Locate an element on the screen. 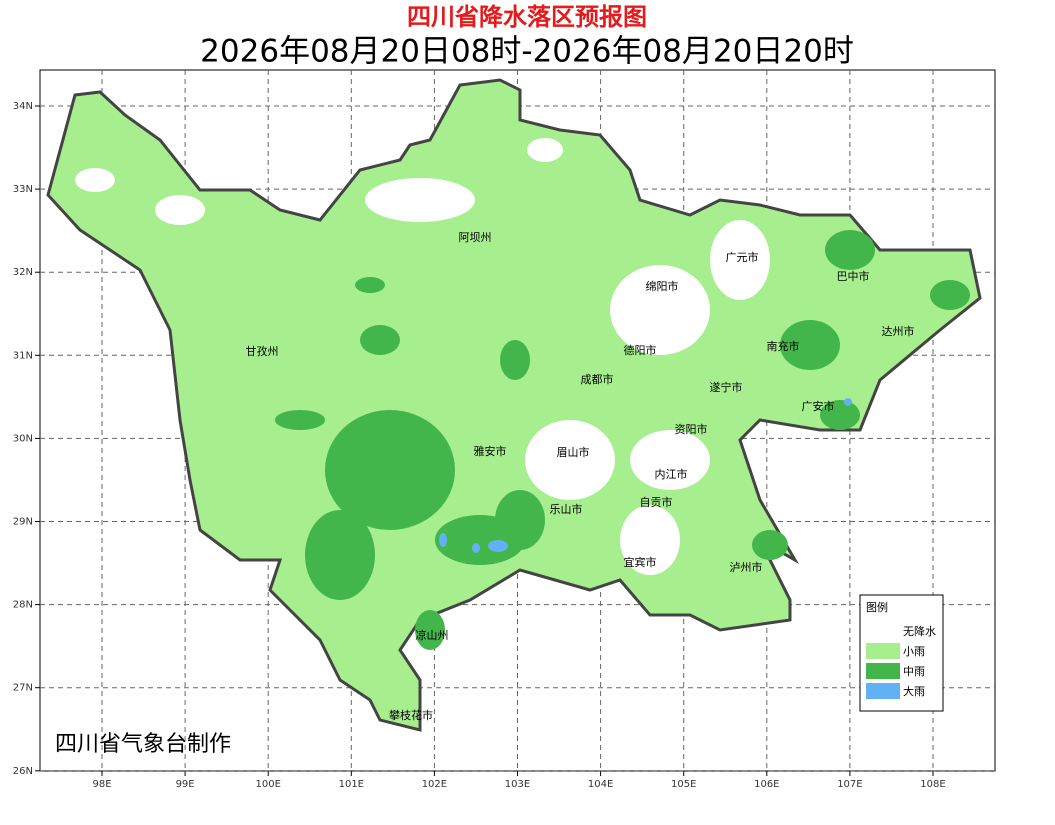  city-label: 绵阳市 is located at coordinates (662, 286).